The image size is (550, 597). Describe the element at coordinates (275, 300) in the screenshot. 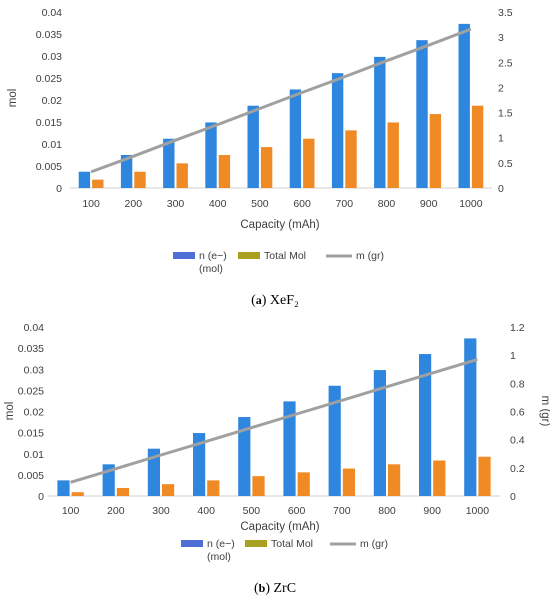

I see `panel-caption: (a) XeF₂` at that location.